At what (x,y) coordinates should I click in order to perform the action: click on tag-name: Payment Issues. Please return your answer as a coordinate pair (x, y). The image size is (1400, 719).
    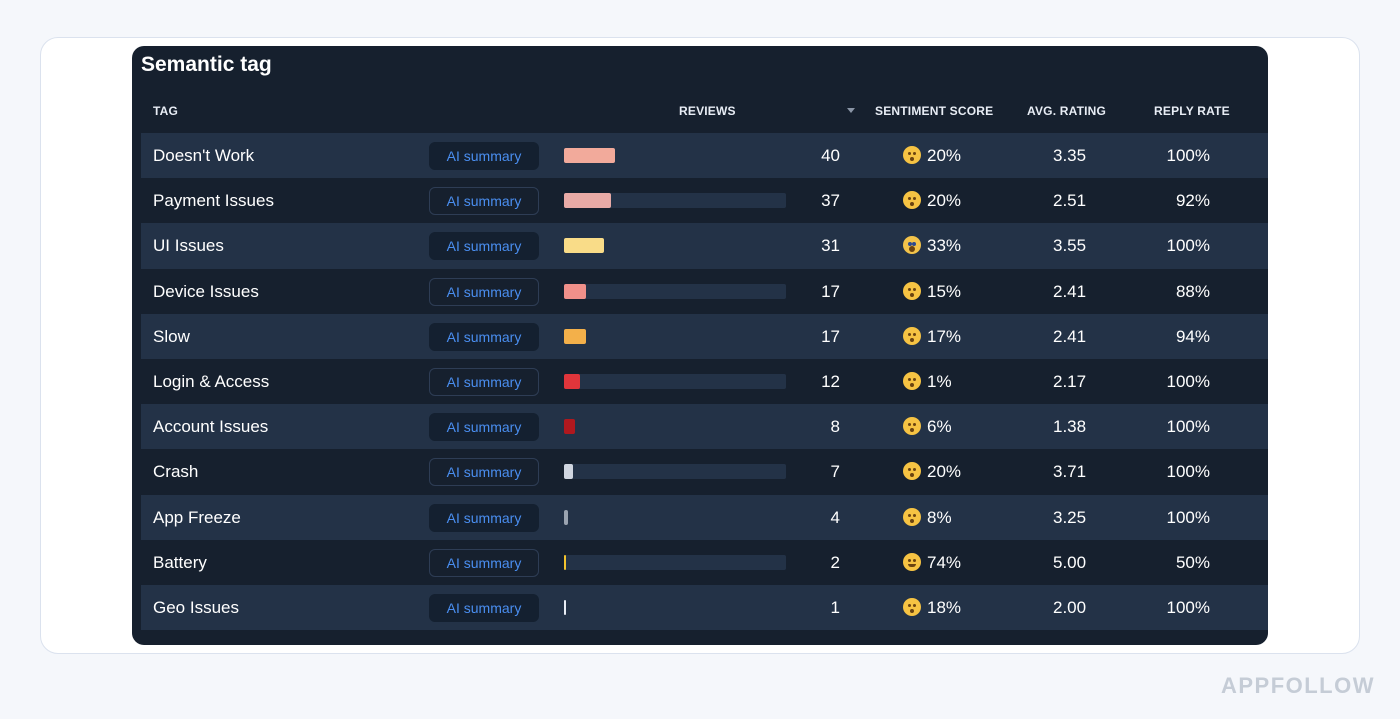
    Looking at the image, I should click on (213, 201).